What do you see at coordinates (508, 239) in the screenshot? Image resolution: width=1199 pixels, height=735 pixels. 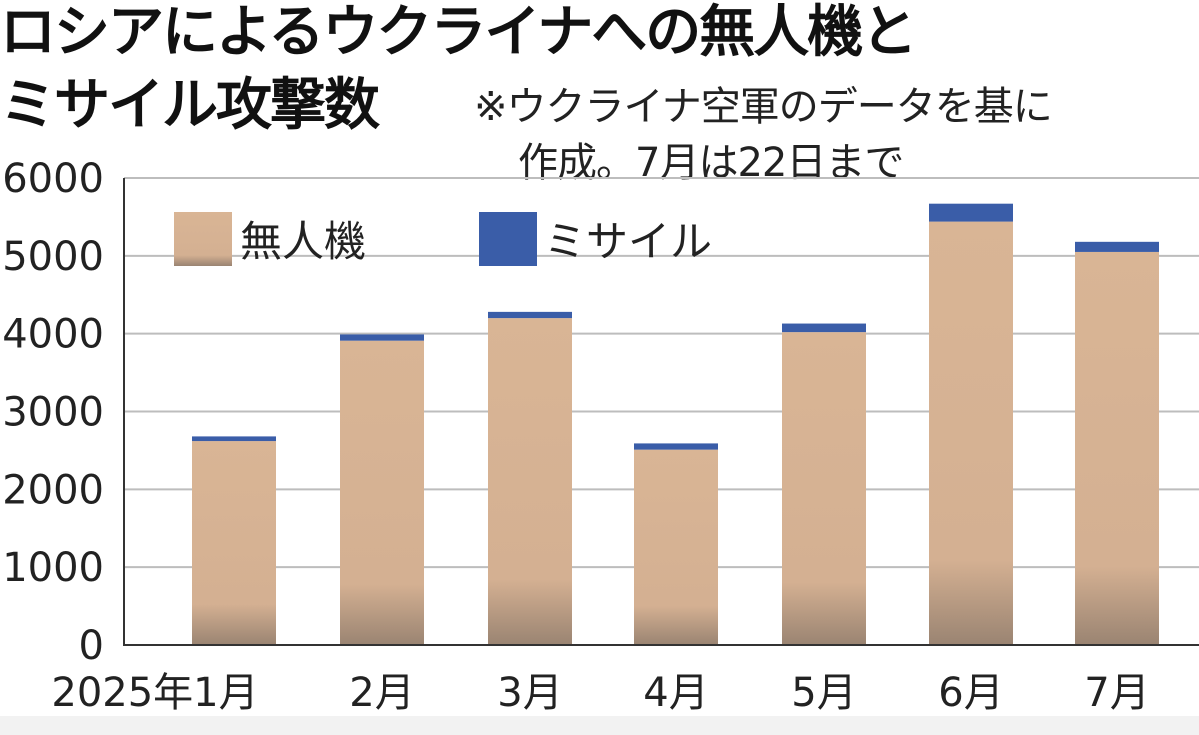 I see `legend-swatch-missile` at bounding box center [508, 239].